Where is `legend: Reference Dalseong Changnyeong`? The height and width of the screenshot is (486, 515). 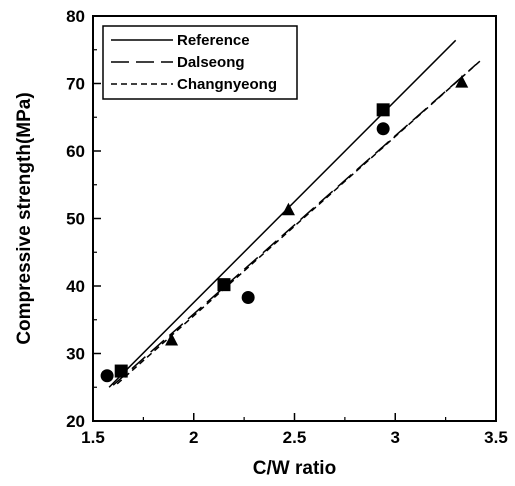 legend: Reference Dalseong Changnyeong is located at coordinates (200, 62).